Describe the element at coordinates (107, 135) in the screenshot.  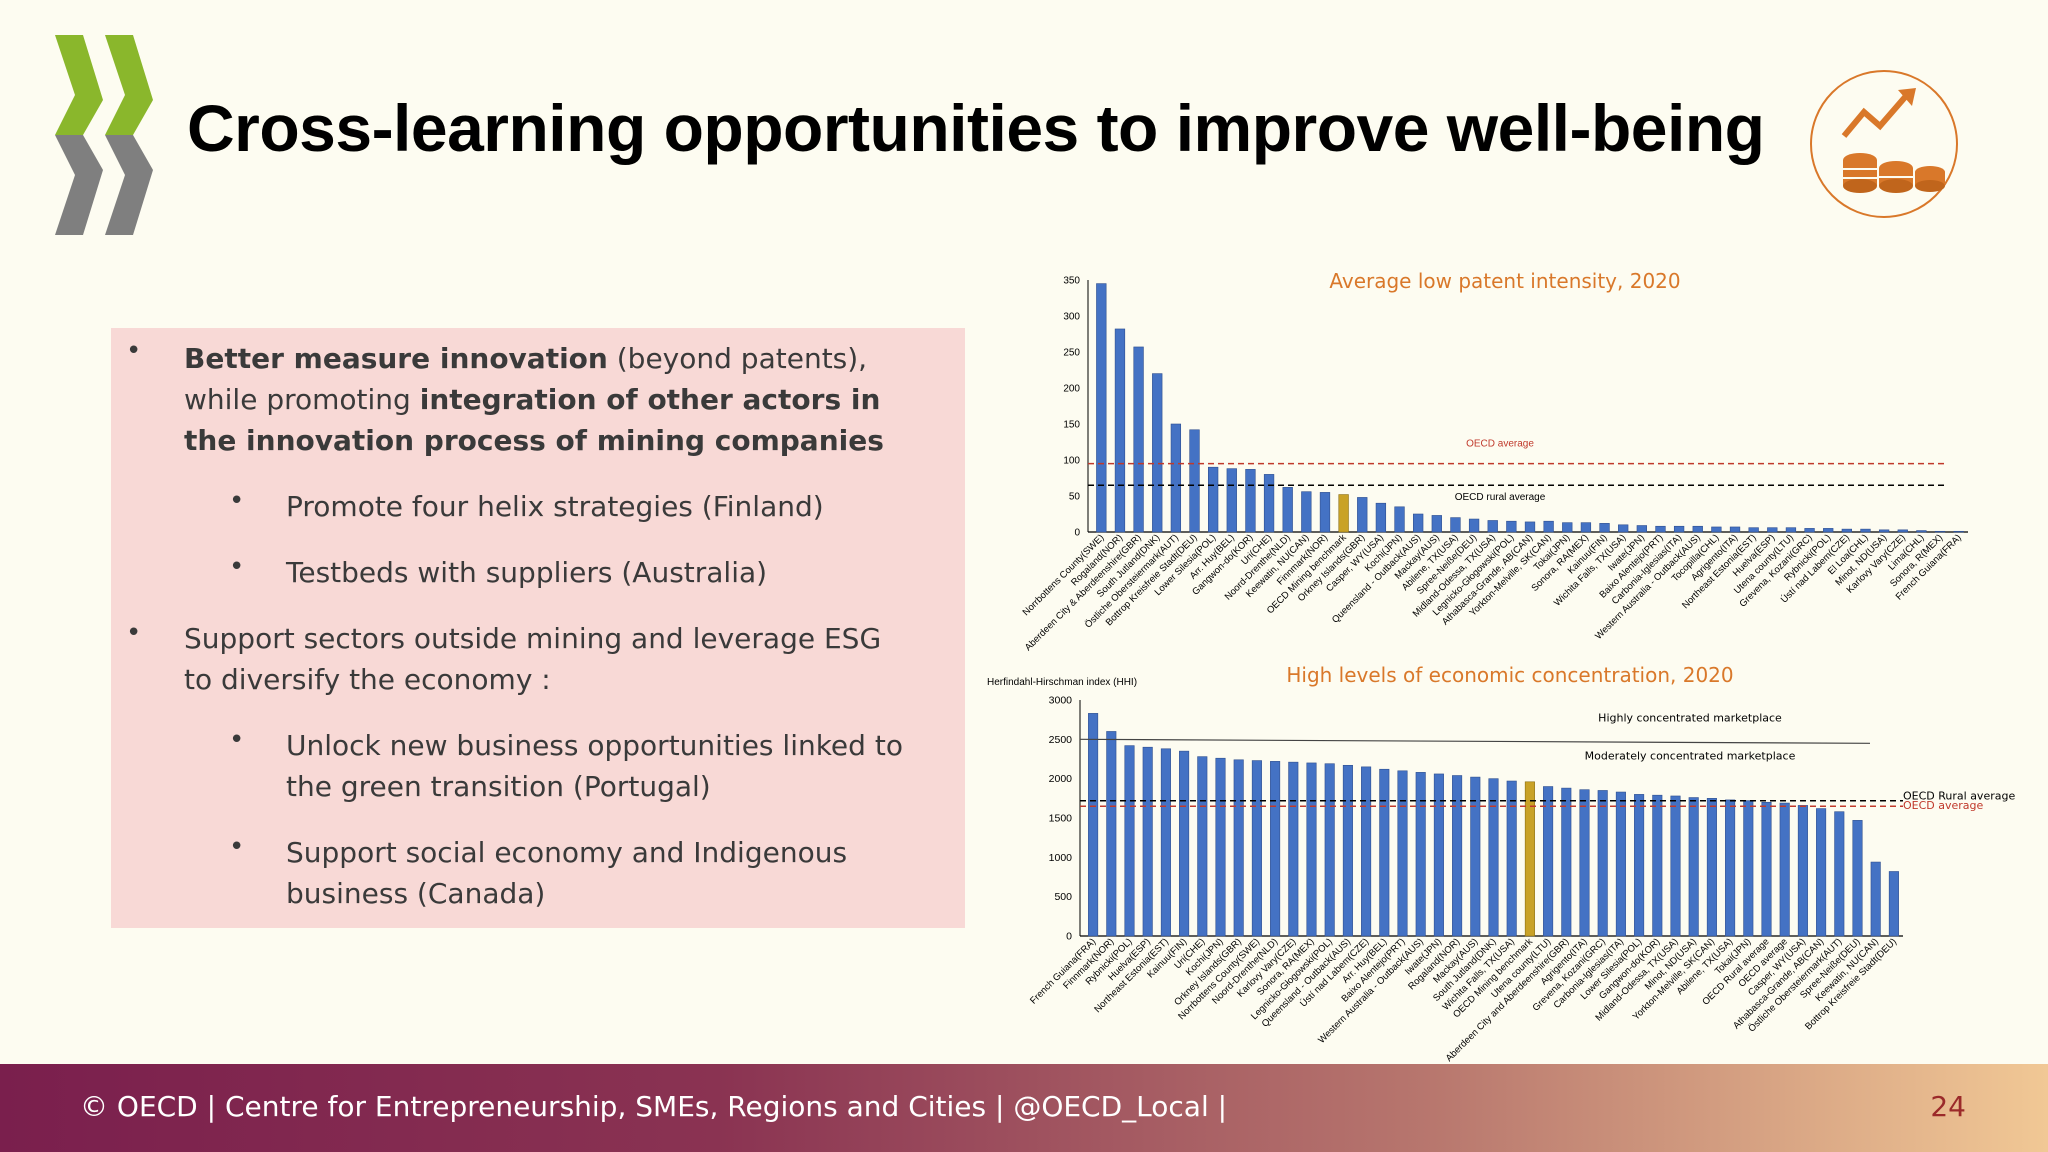
I see `oecd-logo-icon` at that location.